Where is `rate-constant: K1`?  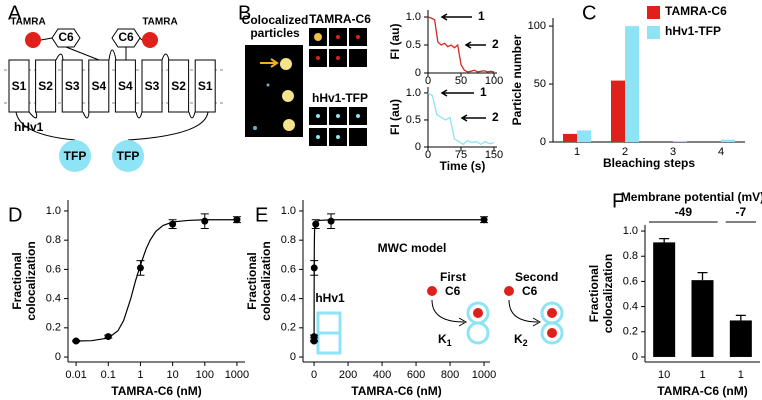
rate-constant: K1 is located at coordinates (445, 340).